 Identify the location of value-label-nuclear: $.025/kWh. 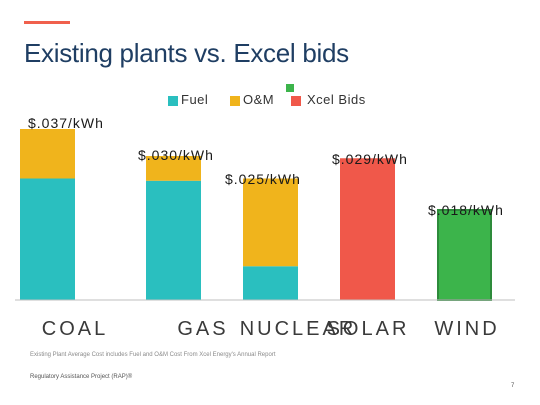
(263, 179).